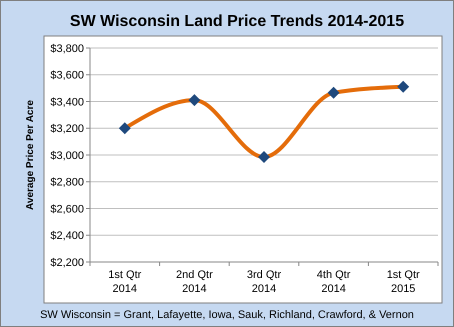 The image size is (454, 327). What do you see at coordinates (333, 282) in the screenshot?
I see `x-tick-label: 4th Qtr 2014` at bounding box center [333, 282].